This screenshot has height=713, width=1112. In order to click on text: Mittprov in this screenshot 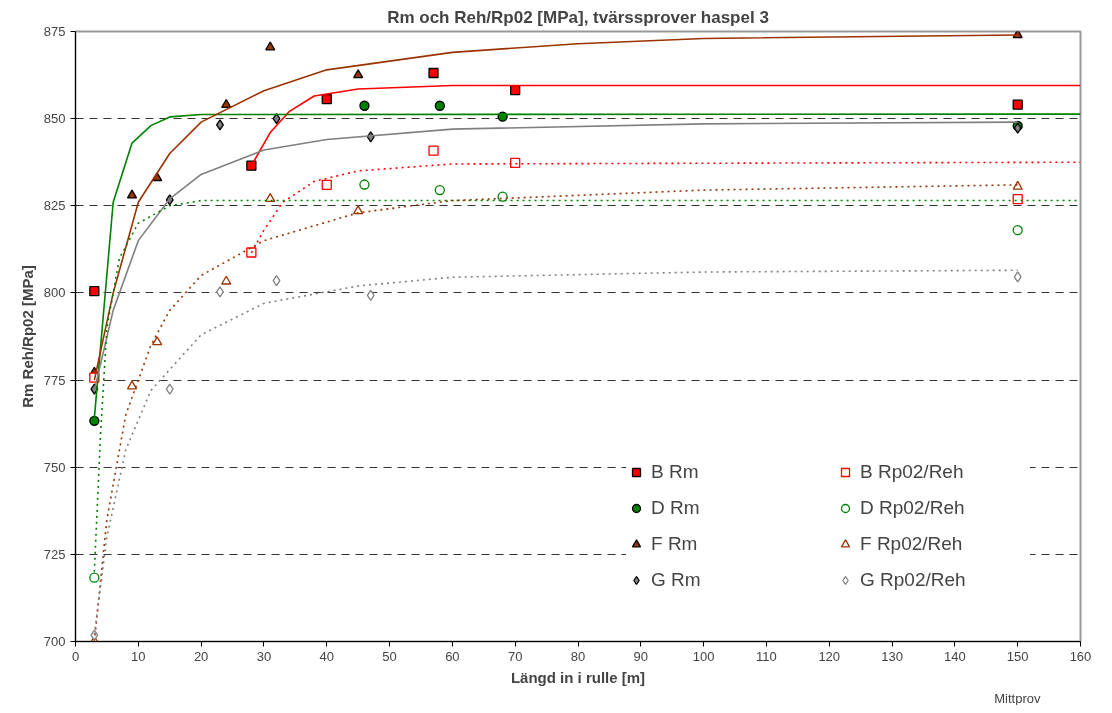, I will do `click(1017, 698)`.